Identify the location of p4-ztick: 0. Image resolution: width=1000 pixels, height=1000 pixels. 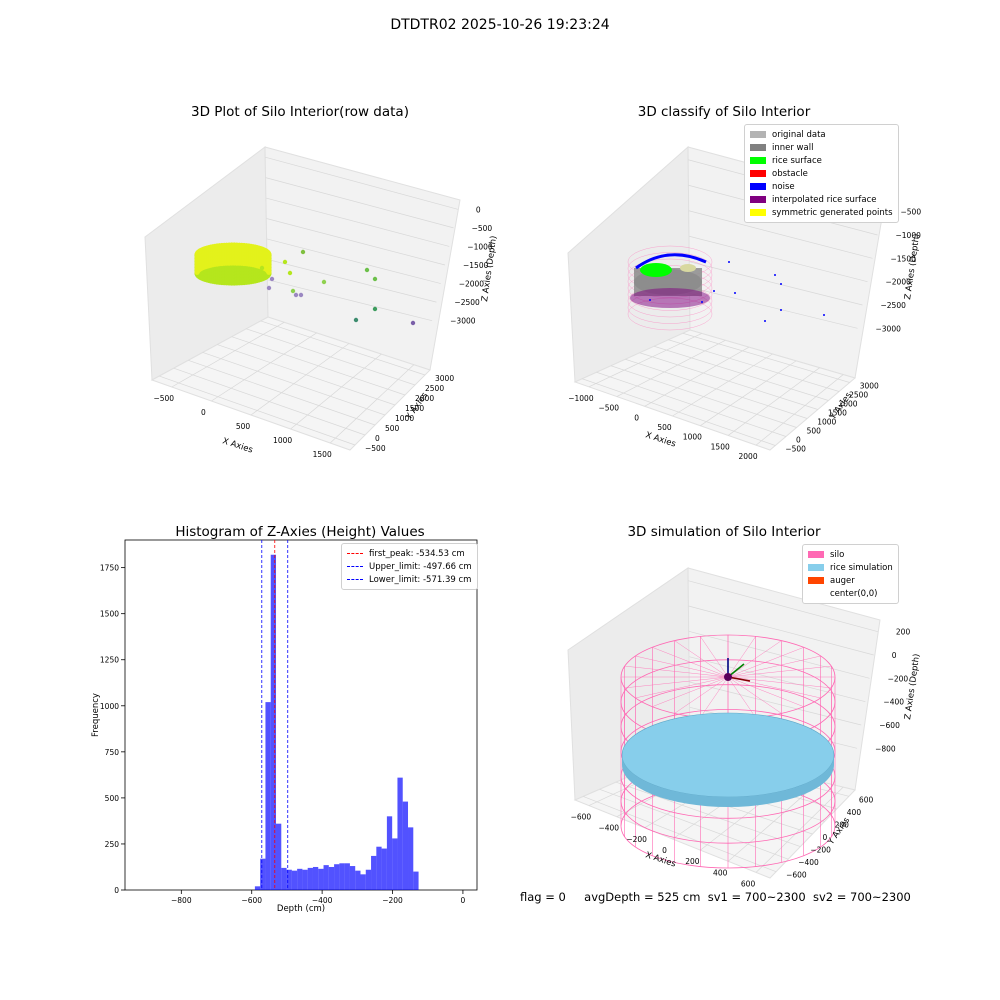
(894, 655).